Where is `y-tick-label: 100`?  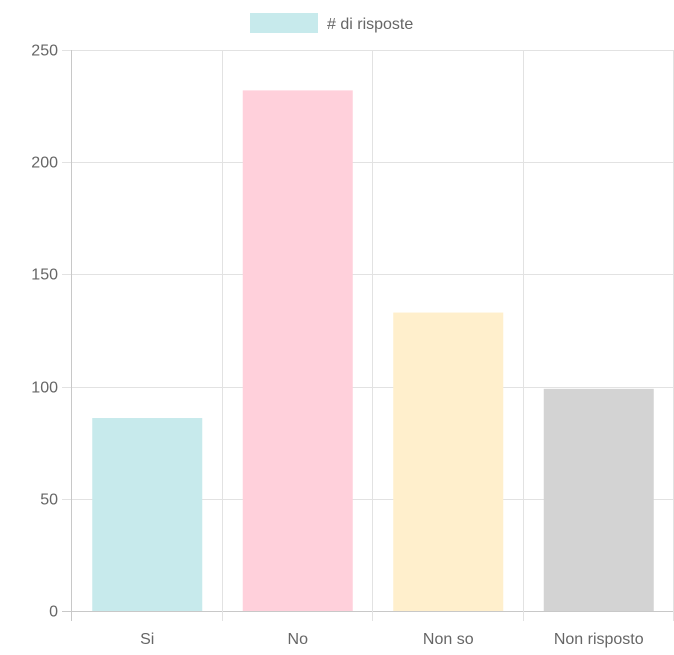
y-tick-label: 100 is located at coordinates (44, 388).